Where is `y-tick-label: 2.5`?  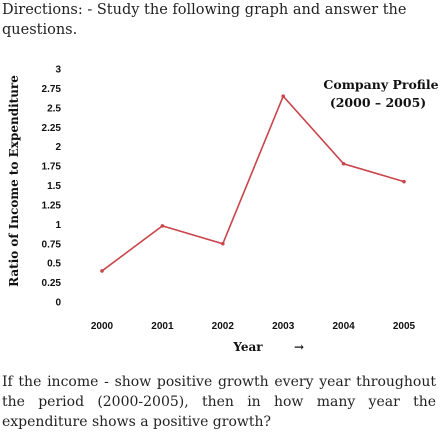 y-tick-label: 2.5 is located at coordinates (54, 108).